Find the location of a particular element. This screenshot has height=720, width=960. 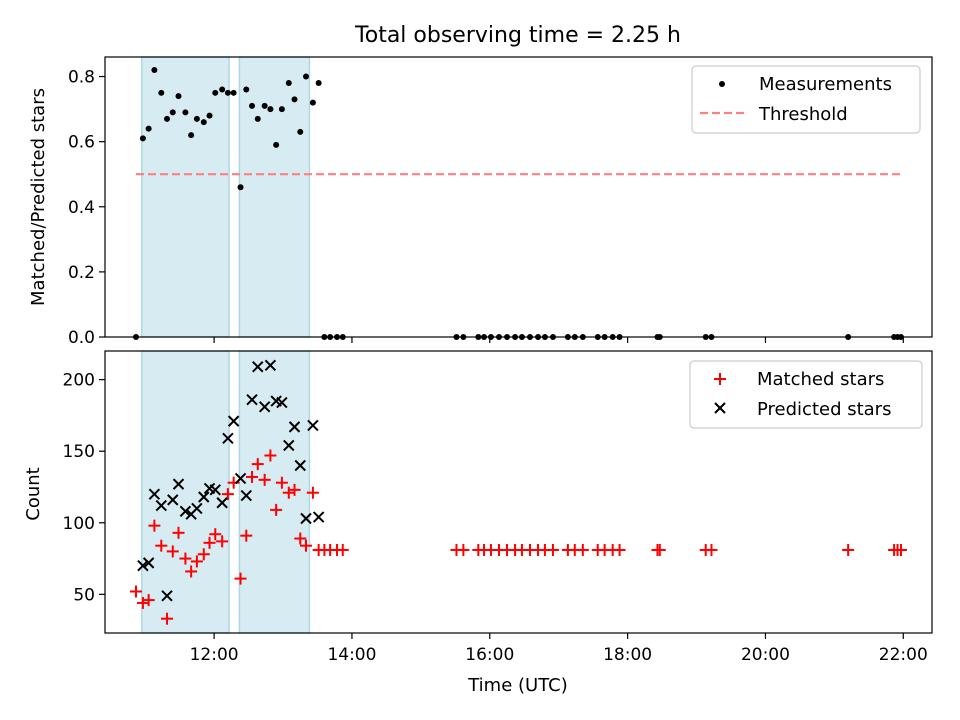

x-tick-label: 12:00 is located at coordinates (214, 655).